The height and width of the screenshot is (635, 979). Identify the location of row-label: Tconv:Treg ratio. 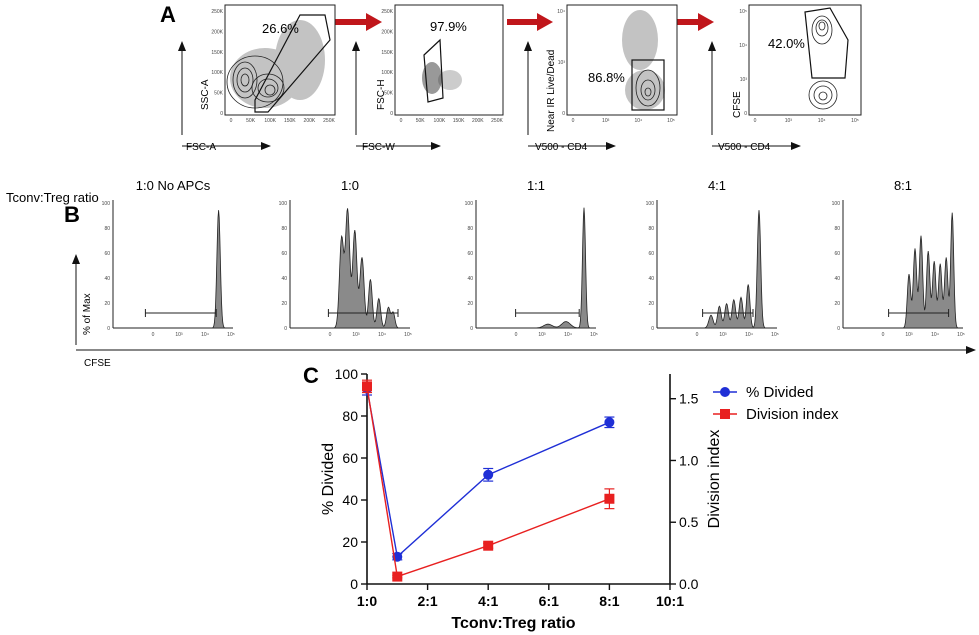
(52, 197).